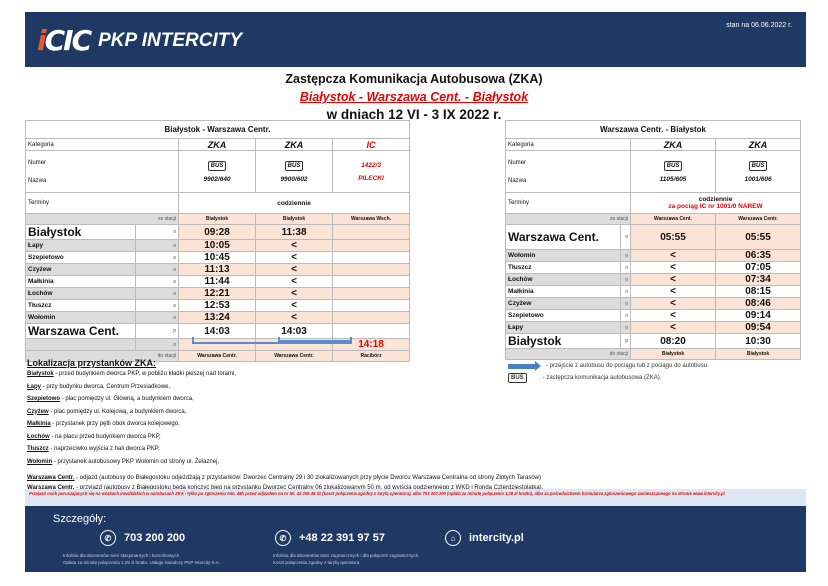 The height and width of the screenshot is (586, 828). Describe the element at coordinates (218, 317) in the screenshot. I see `stop-row: Wołomin o 13:24 <` at that location.